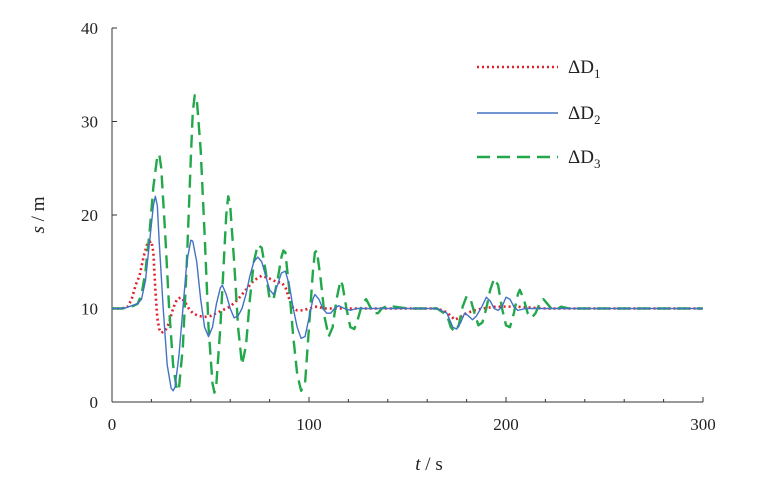  I want to click on legend-entry-1: ΔD1, so click(538, 69).